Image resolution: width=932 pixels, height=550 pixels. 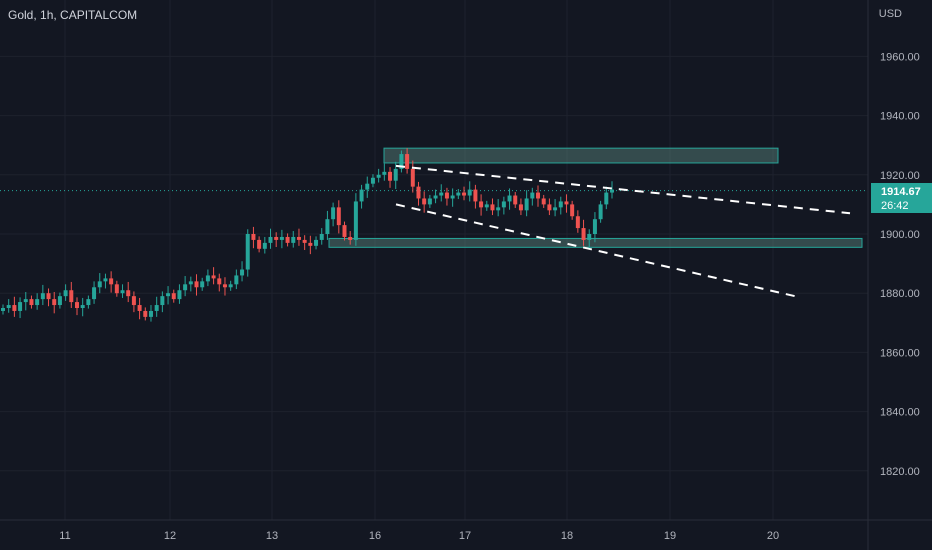 What do you see at coordinates (170, 536) in the screenshot?
I see `time-tick-label: 12` at bounding box center [170, 536].